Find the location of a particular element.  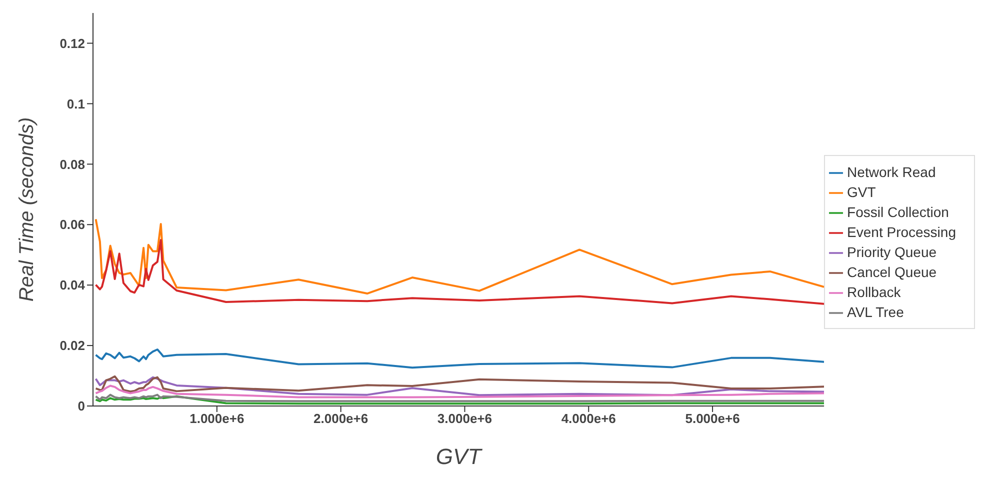

x-axis-title: GVT is located at coordinates (459, 456).